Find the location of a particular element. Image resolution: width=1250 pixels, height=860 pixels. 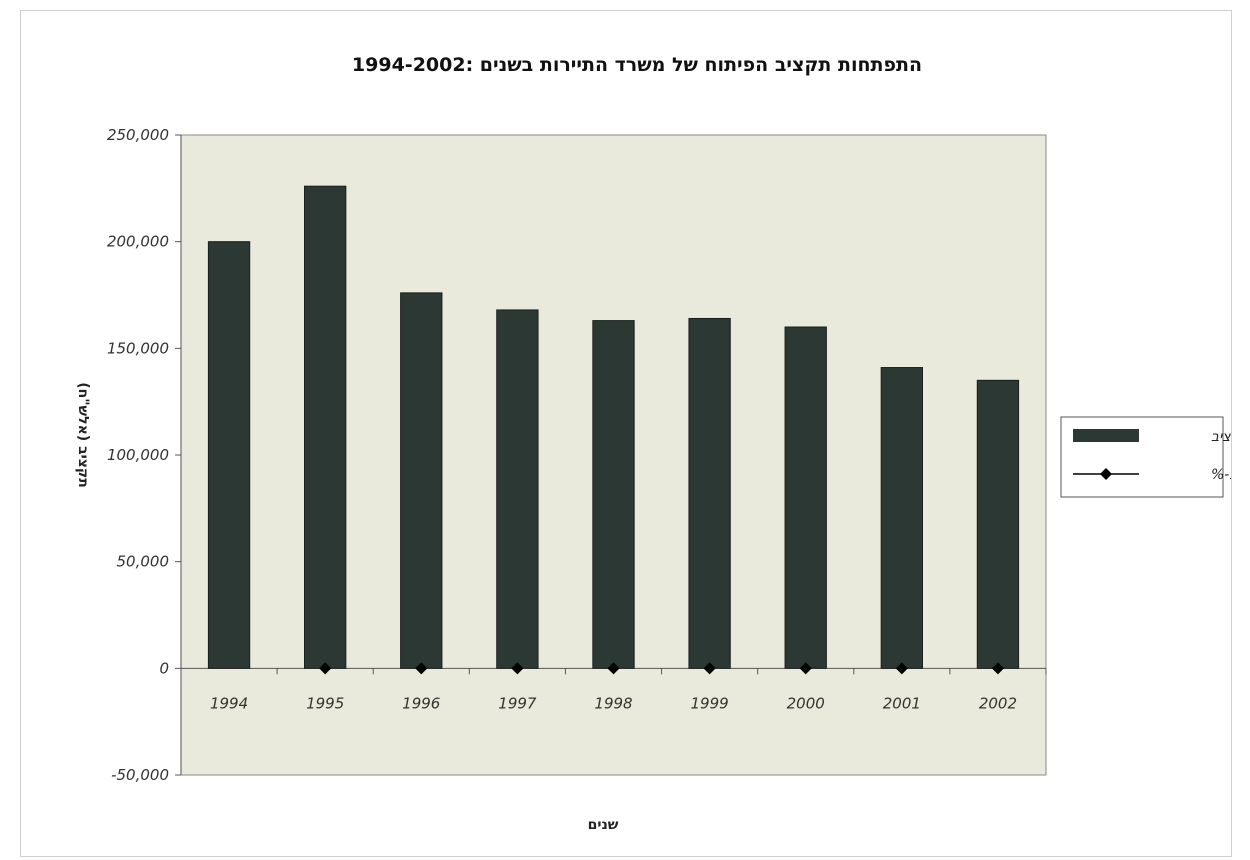

marker-2002 is located at coordinates (997, 668).